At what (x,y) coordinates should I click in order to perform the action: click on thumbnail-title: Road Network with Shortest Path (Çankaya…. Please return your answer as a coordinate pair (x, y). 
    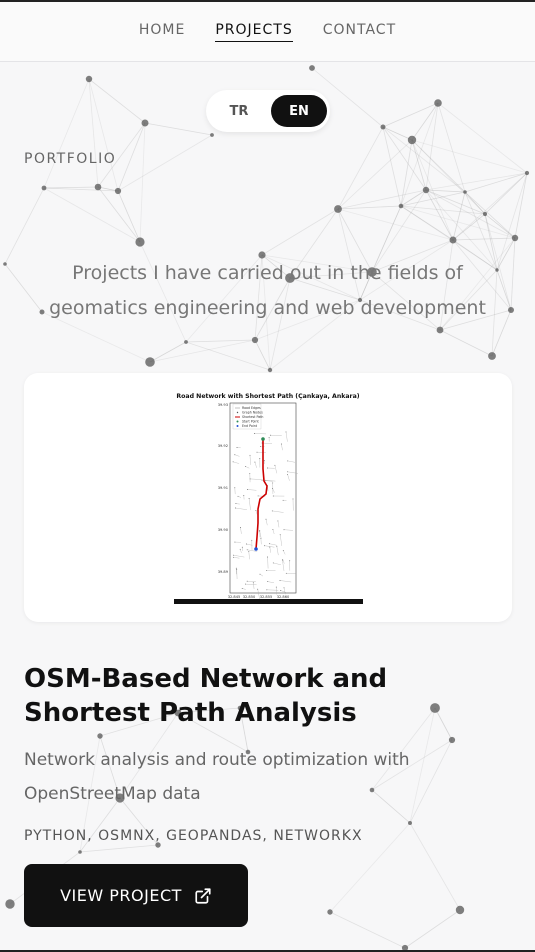
    Looking at the image, I should click on (267, 396).